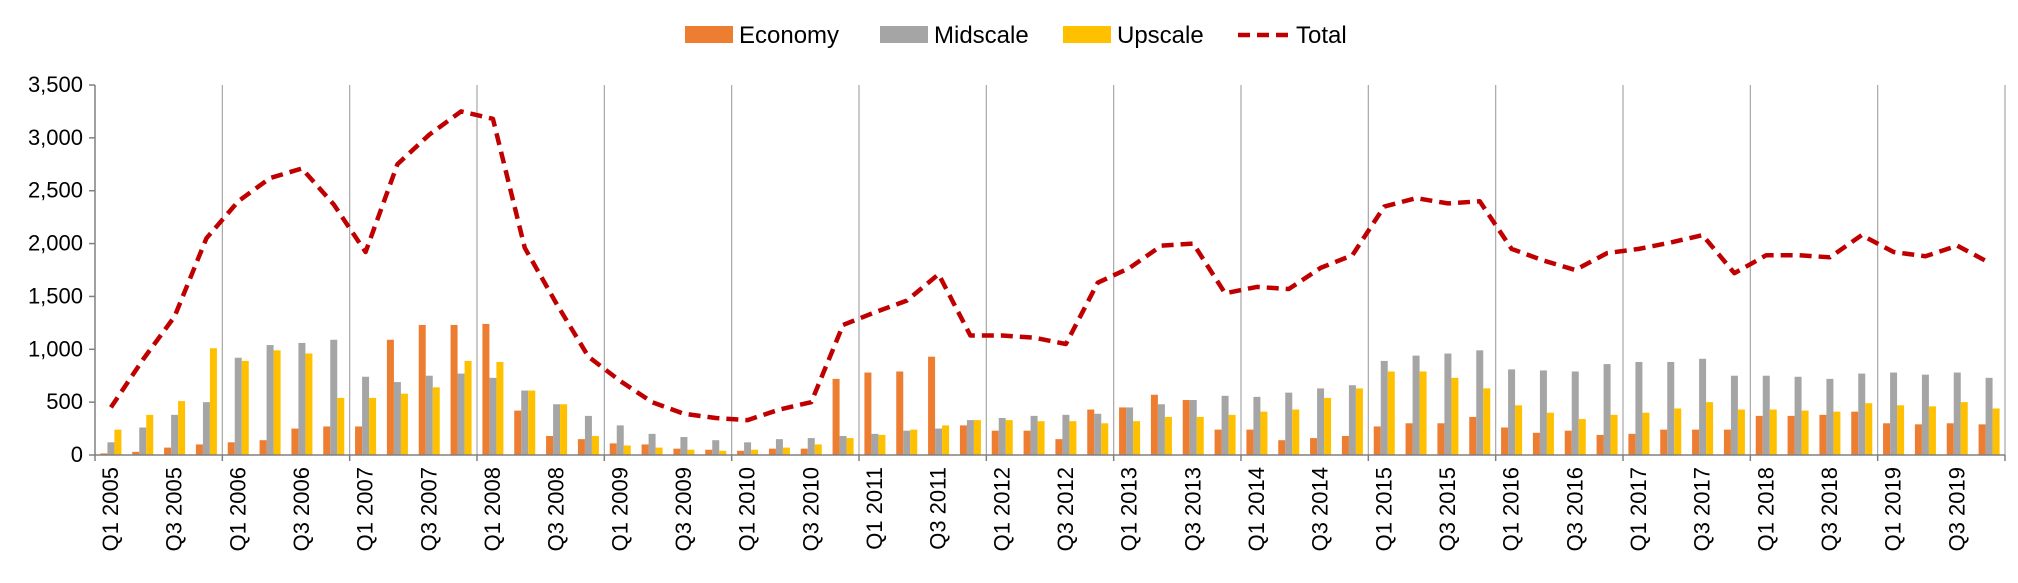 The height and width of the screenshot is (583, 2018). I want to click on legend-label: Economy, so click(789, 35).